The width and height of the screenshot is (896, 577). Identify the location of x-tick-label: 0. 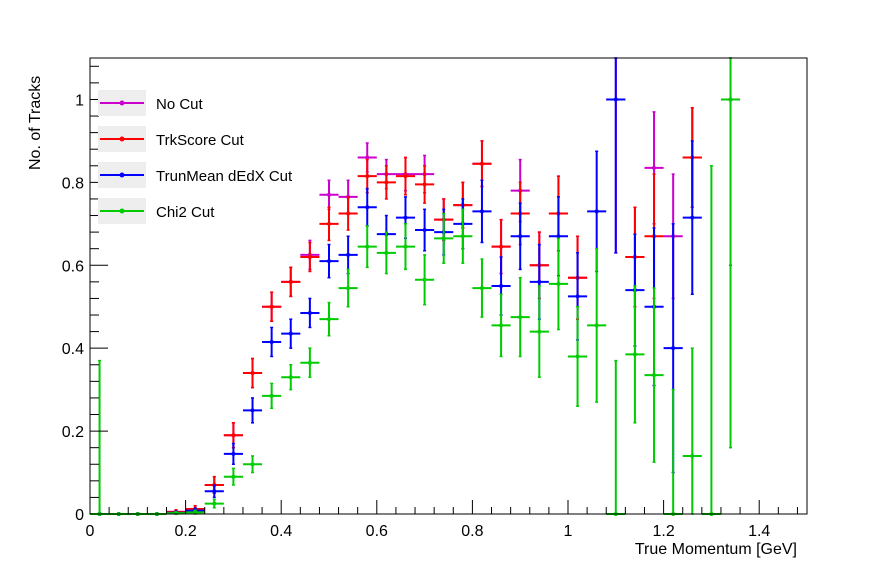
(90, 531).